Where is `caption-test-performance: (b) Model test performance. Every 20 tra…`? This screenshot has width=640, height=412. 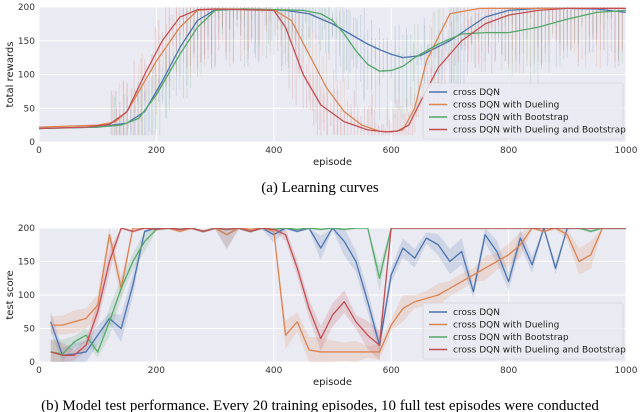
caption-test-performance: (b) Model test performance. Every 20 tra… is located at coordinates (320, 405).